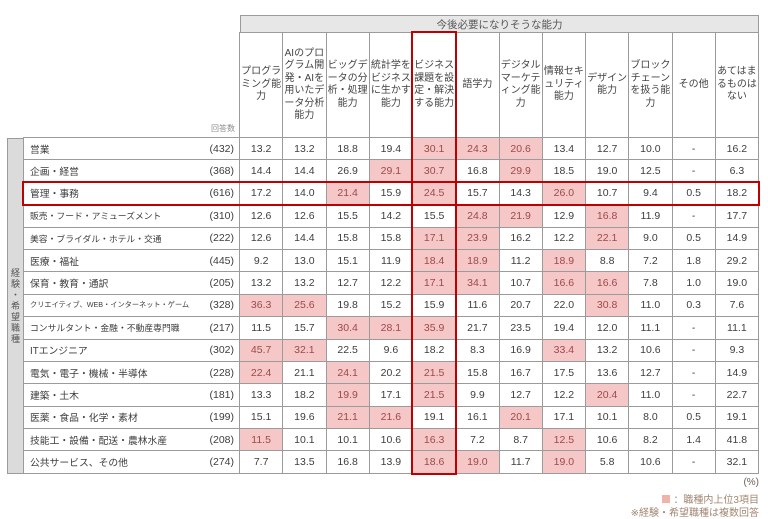 The width and height of the screenshot is (768, 519). What do you see at coordinates (737, 350) in the screenshot?
I see `value-cell: 9.3` at bounding box center [737, 350].